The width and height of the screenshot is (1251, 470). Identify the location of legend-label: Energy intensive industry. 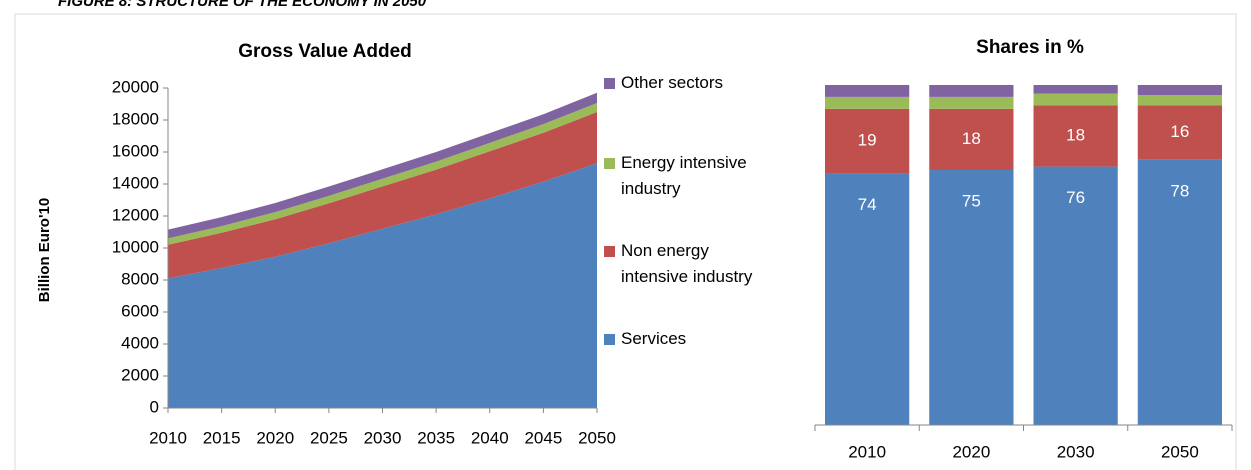
(684, 175).